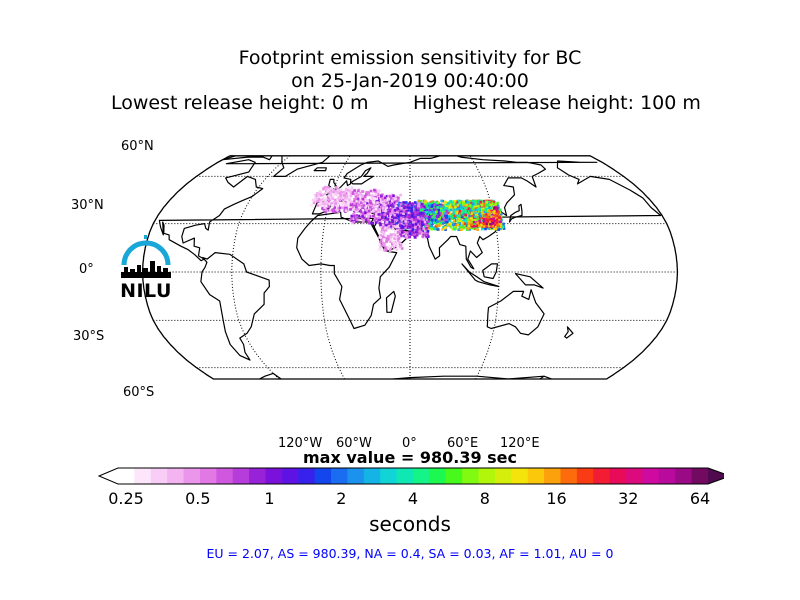 This screenshot has width=800, height=600. I want to click on lowest-release-height: Lowest release height: 0 m, so click(240, 103).